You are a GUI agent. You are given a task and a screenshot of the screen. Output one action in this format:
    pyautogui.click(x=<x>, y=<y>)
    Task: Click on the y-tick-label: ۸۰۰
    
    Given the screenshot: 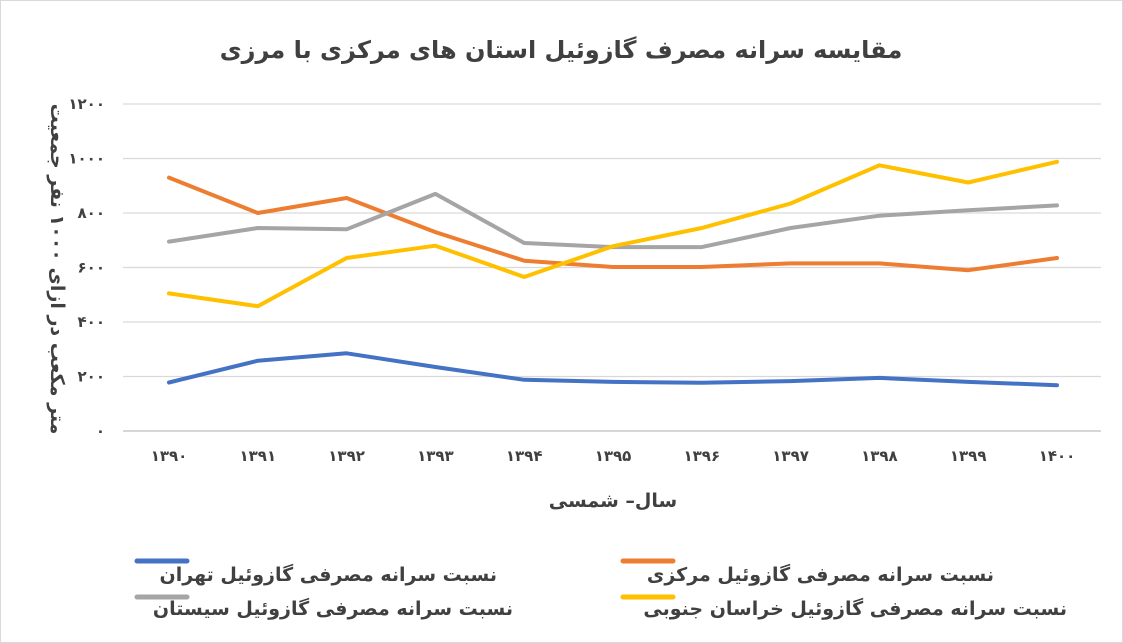 What is the action you would take?
    pyautogui.click(x=91, y=213)
    